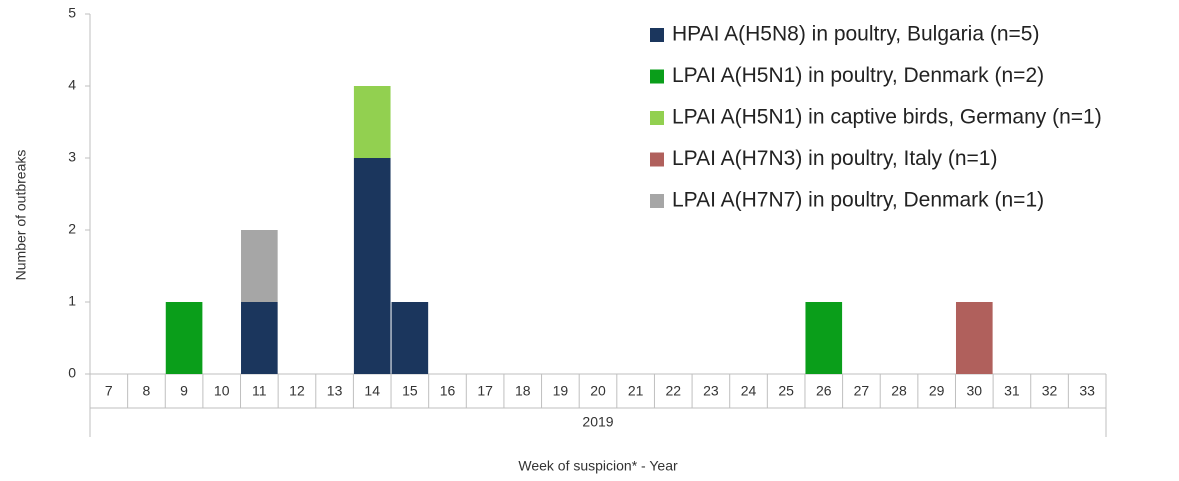 This screenshot has height=481, width=1179. I want to click on x-tick-label: 26, so click(824, 391).